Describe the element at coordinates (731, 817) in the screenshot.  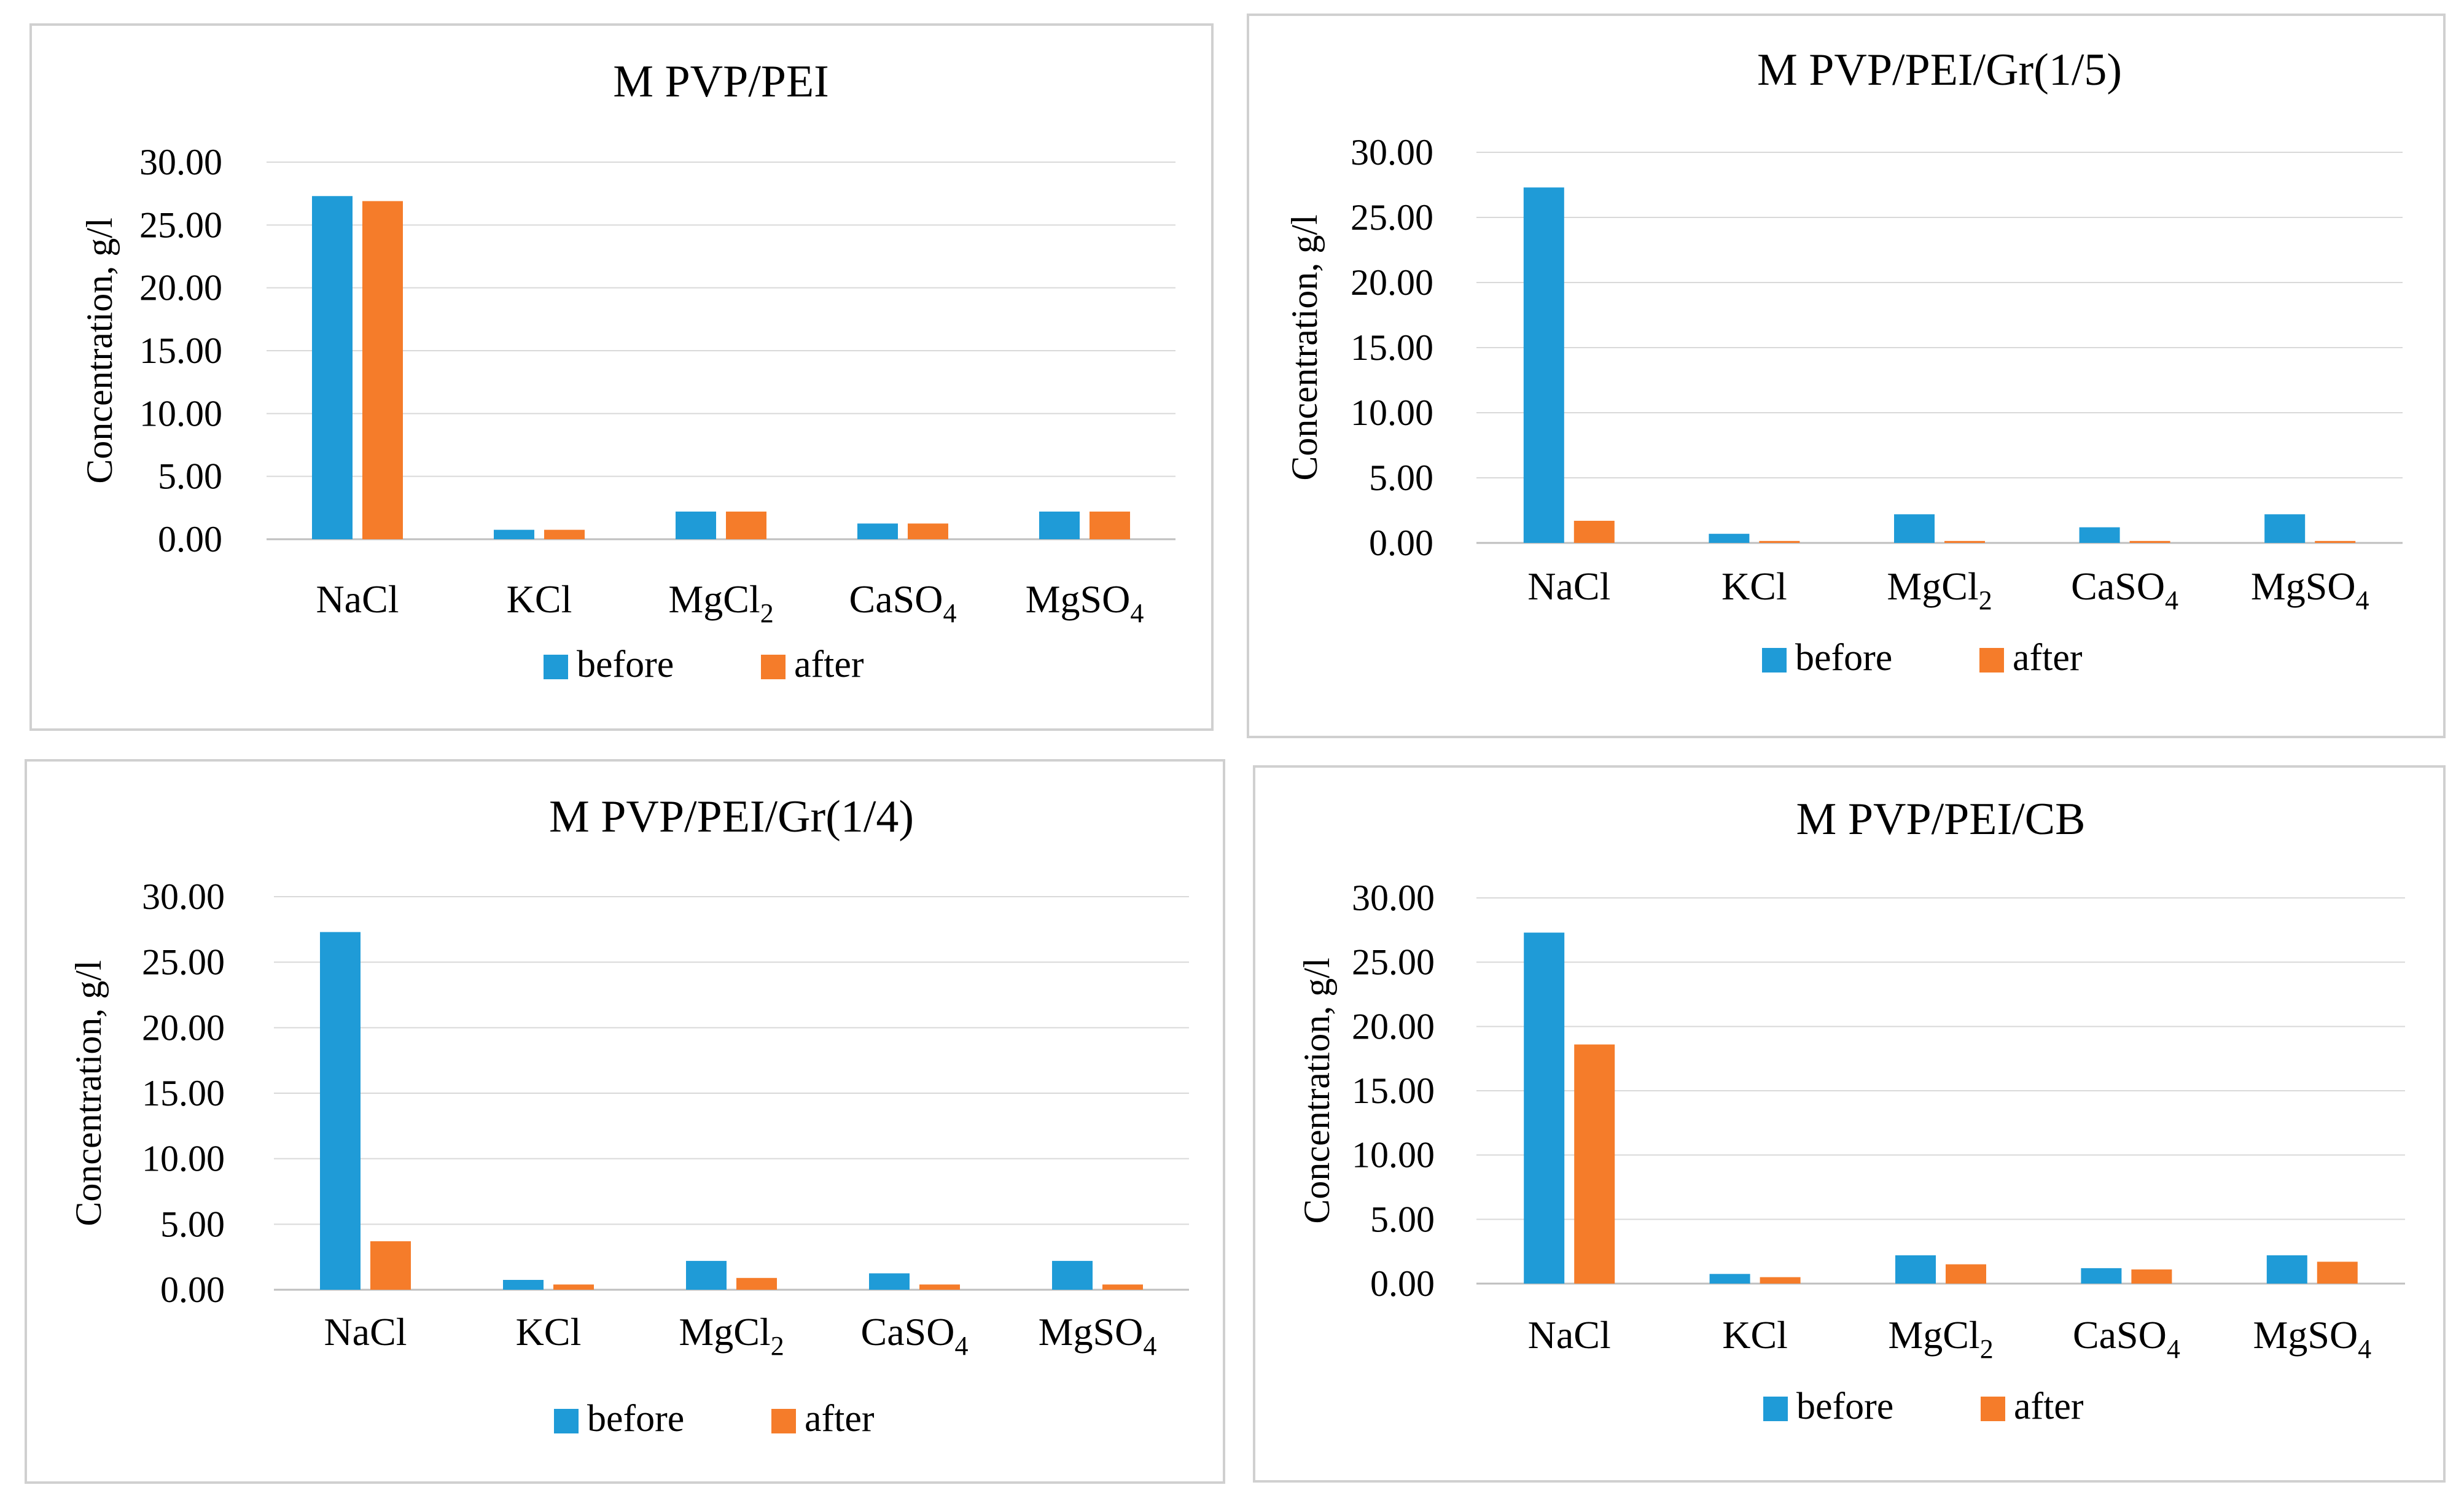
I see `chart-title: M PVP/PEI/Gr(1/4)` at that location.